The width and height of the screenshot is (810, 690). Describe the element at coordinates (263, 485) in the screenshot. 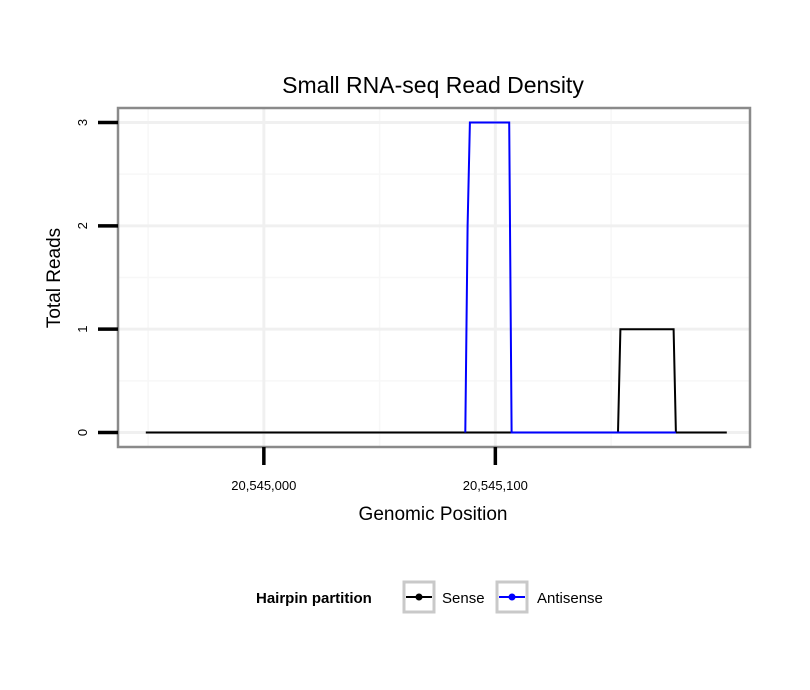

I see `x-tick-label: 20,545,000` at that location.